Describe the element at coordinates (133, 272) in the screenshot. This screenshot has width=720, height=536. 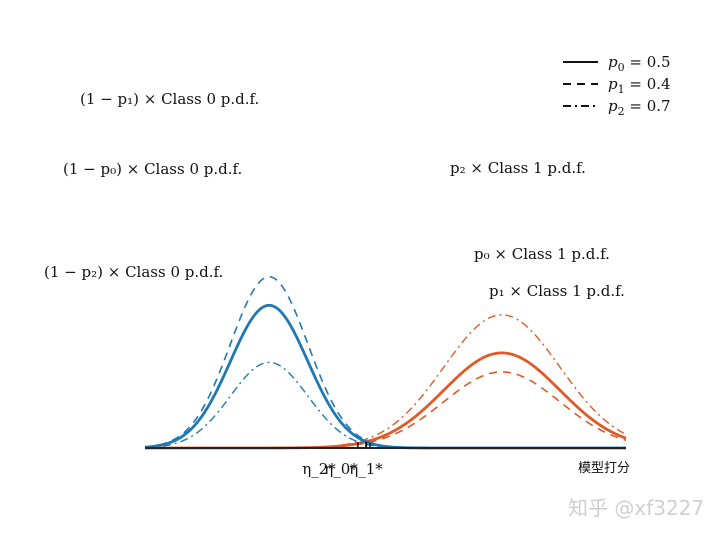
I see `annotation-class0-p2: (1 − p₂) × Class 0 p.d.f.` at that location.